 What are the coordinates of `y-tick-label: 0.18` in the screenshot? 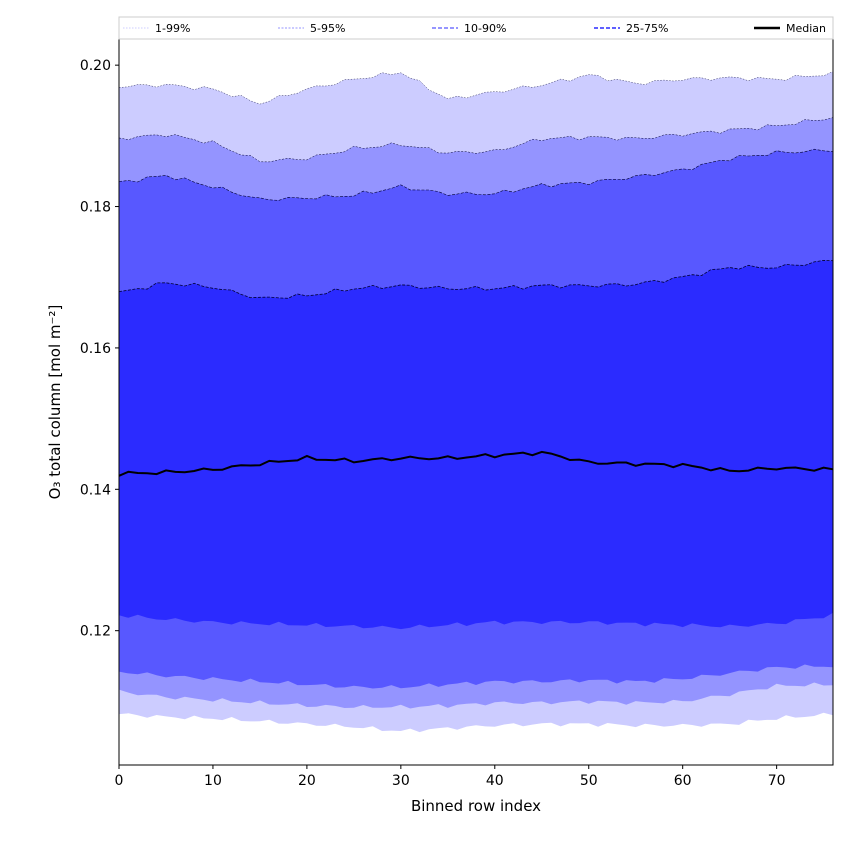 It's located at (95, 208).